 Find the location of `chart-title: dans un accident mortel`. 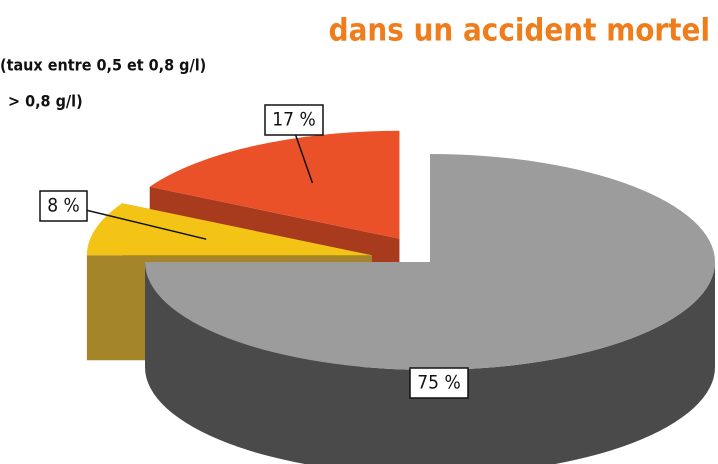

chart-title: dans un accident mortel is located at coordinates (519, 31).